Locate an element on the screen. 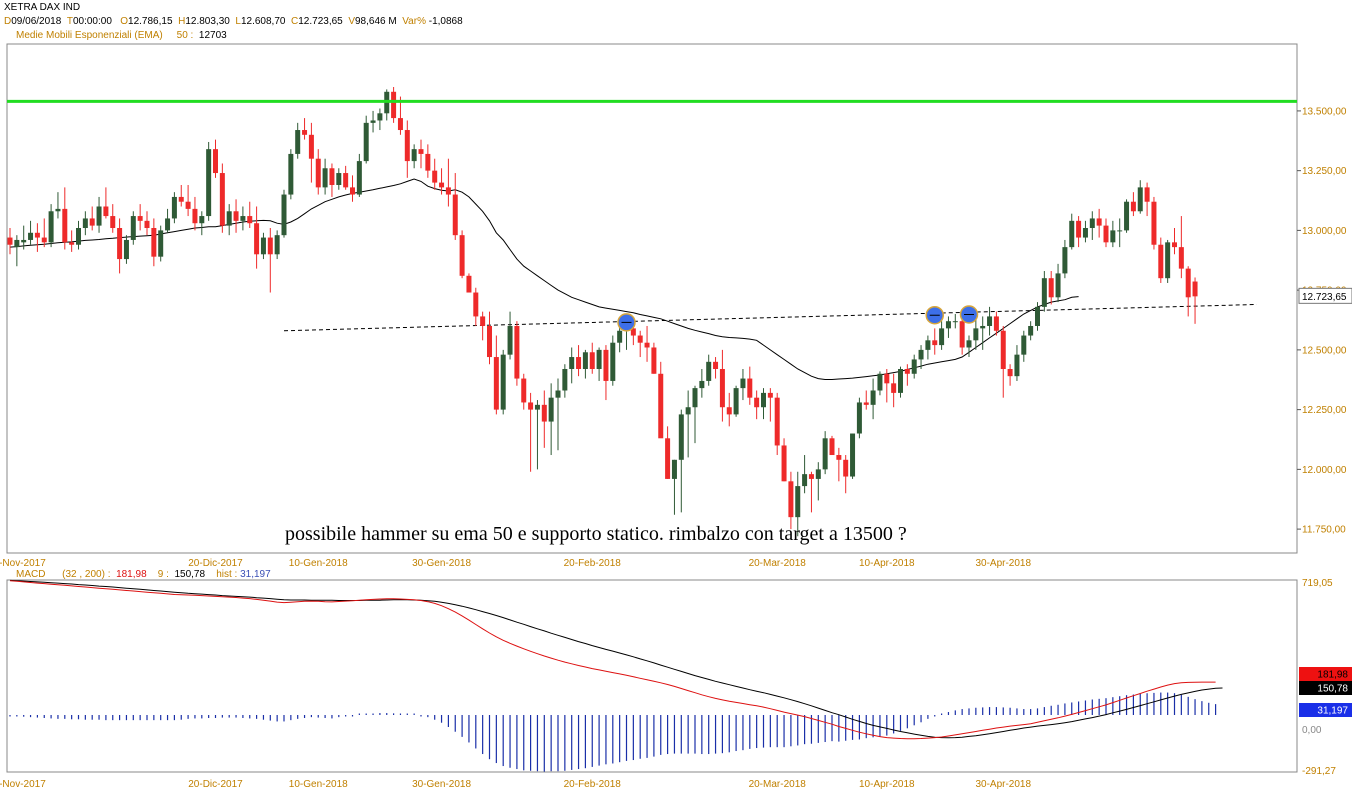 This screenshot has height=800, width=1352. macd-params: (32 , 200) is located at coordinates (83, 574).